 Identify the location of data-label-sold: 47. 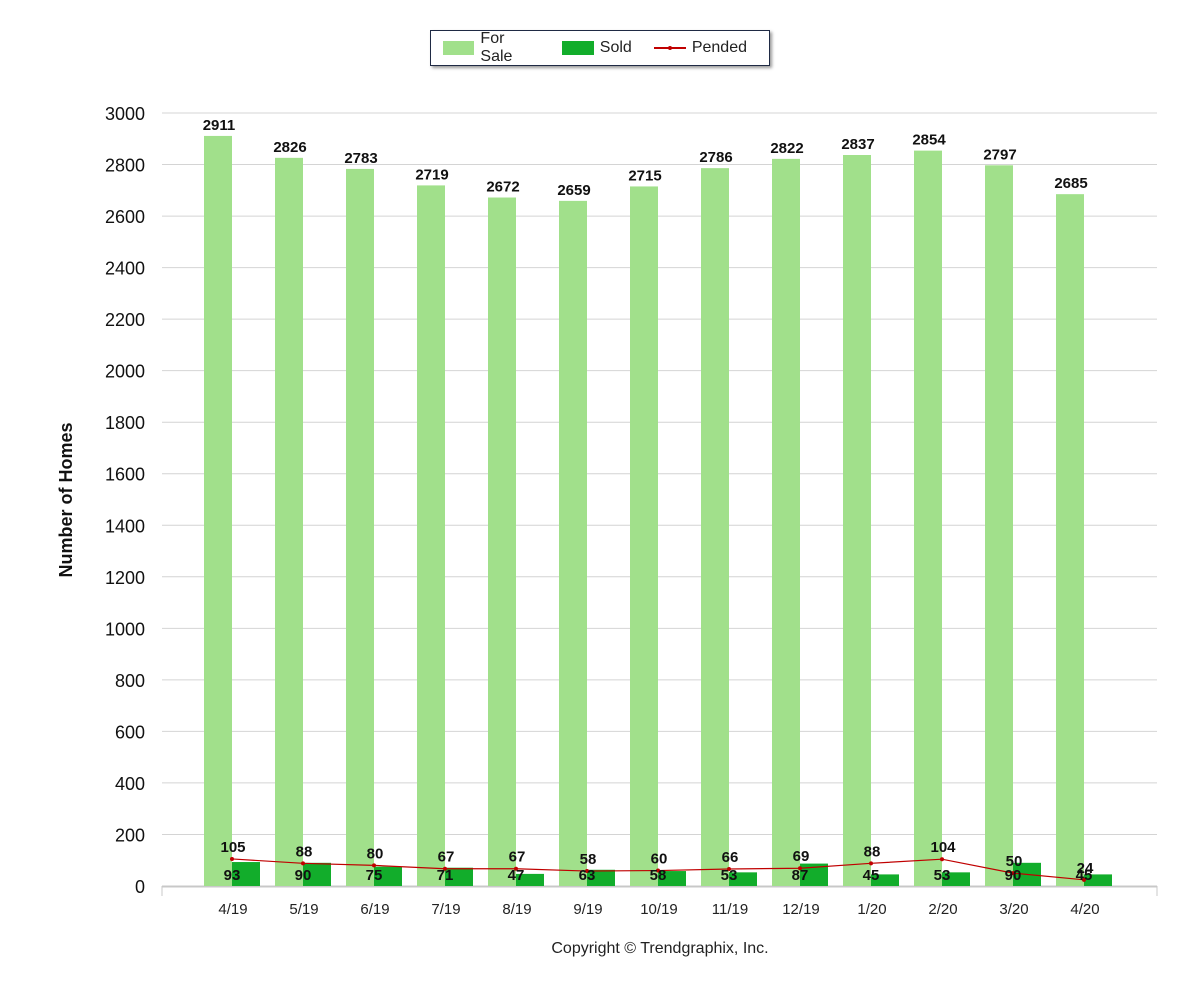
(516, 875).